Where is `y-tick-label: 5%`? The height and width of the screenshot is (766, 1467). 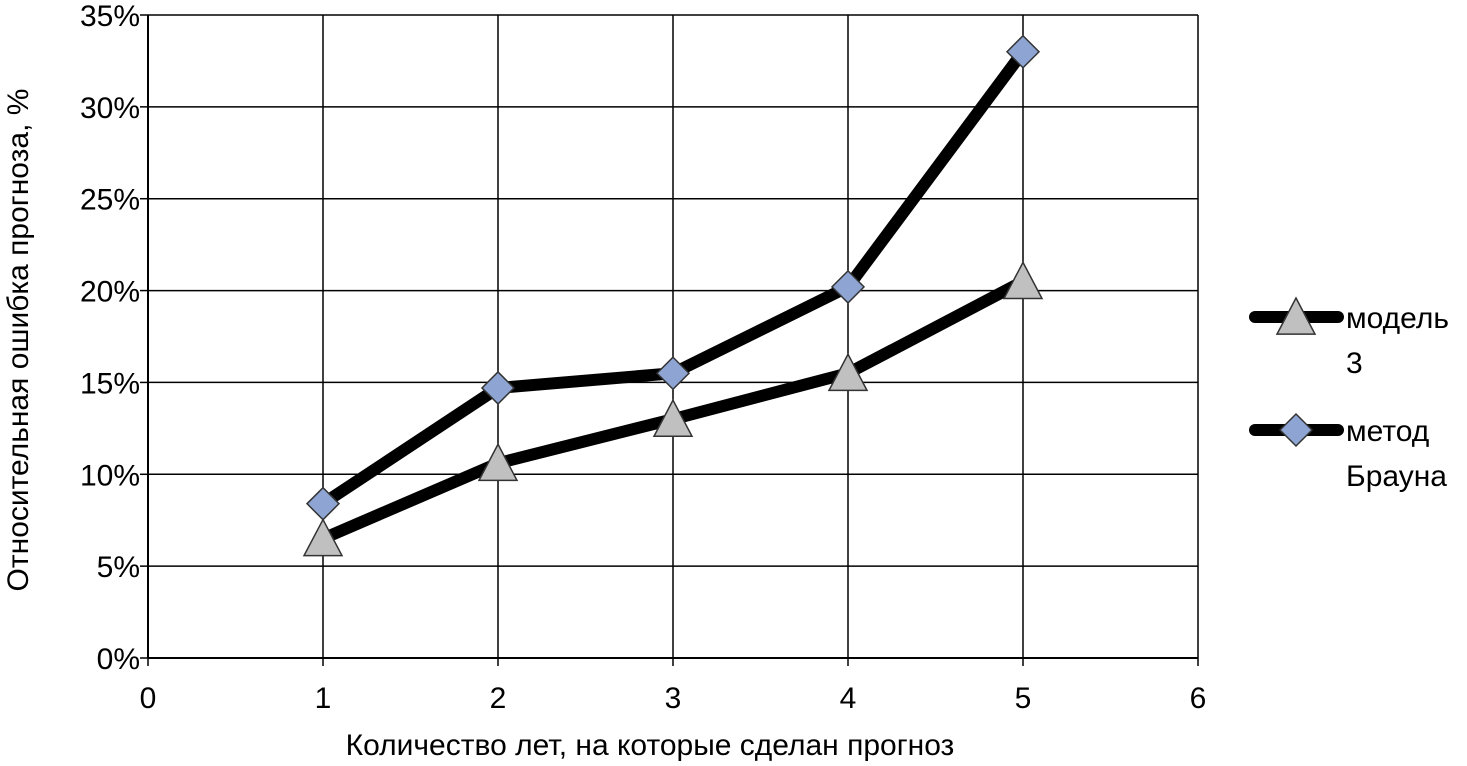 y-tick-label: 5% is located at coordinates (118, 567).